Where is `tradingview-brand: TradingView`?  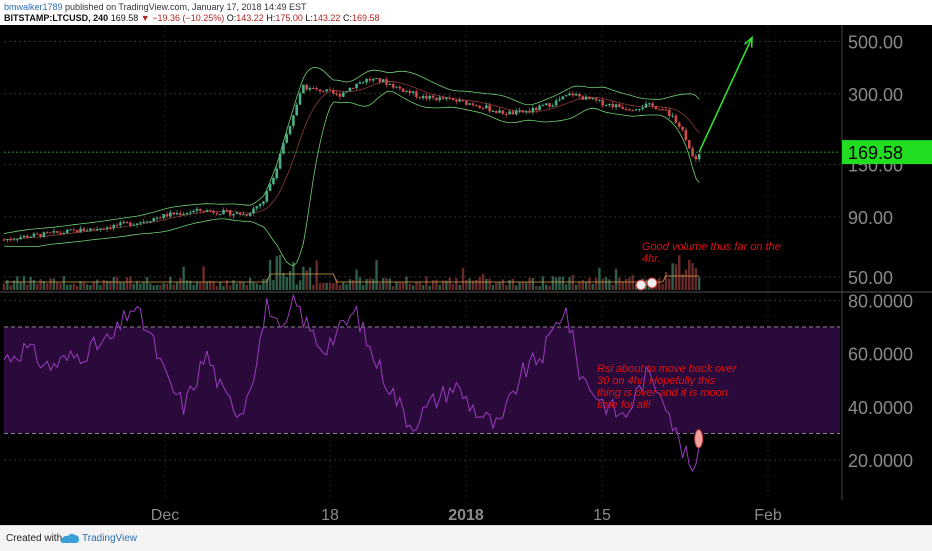 tradingview-brand: TradingView is located at coordinates (110, 538).